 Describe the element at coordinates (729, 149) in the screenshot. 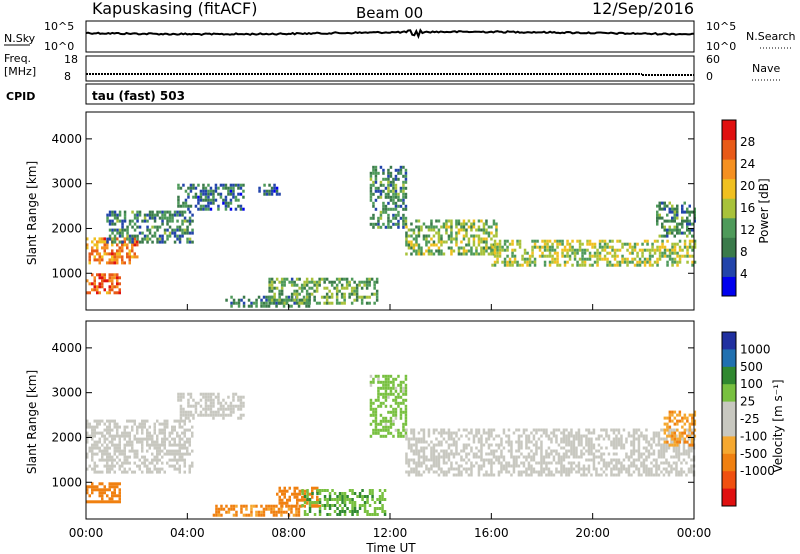

I see `colorbar-swatch` at that location.